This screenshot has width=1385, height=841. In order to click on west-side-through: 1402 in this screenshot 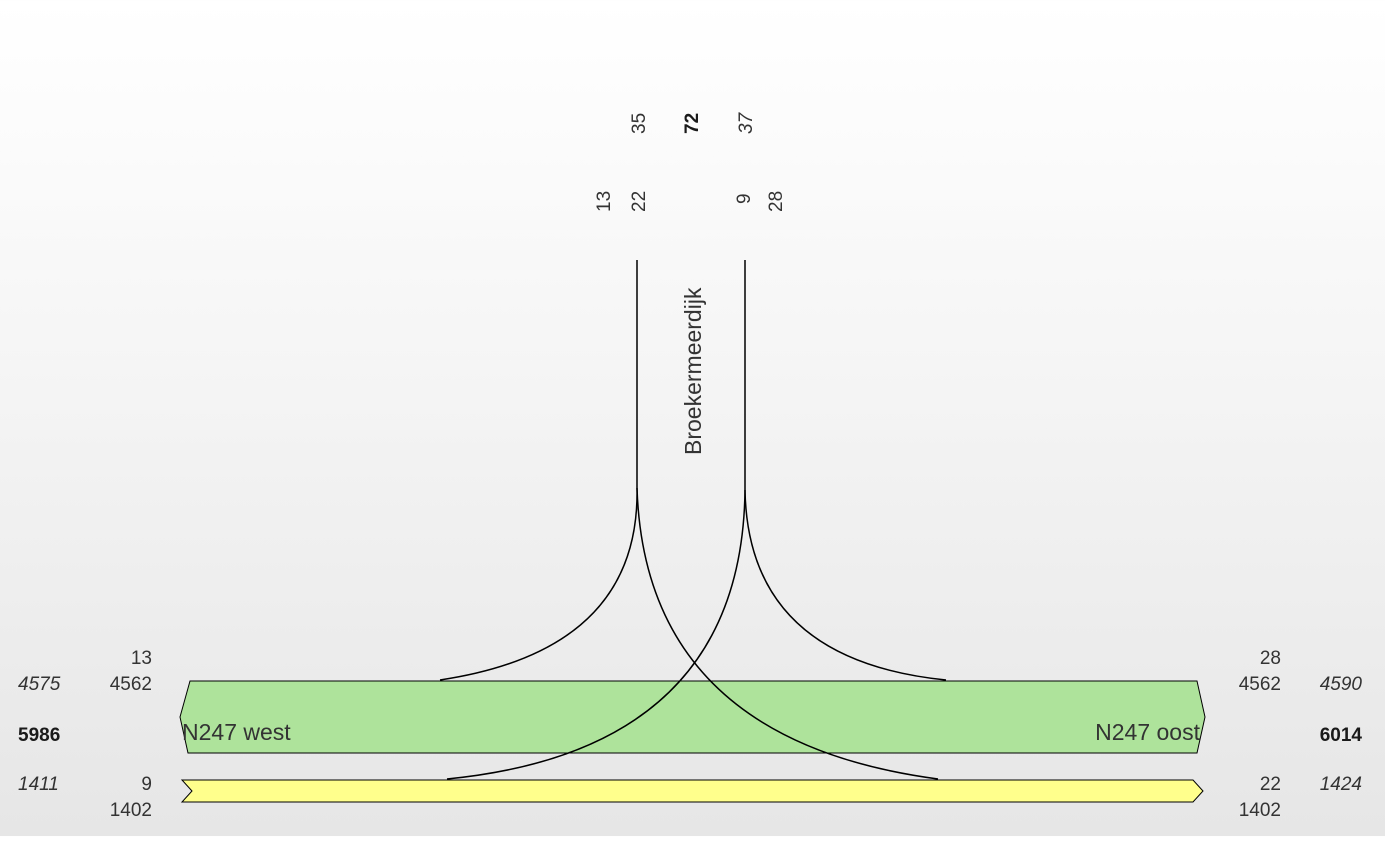, I will do `click(131, 810)`.